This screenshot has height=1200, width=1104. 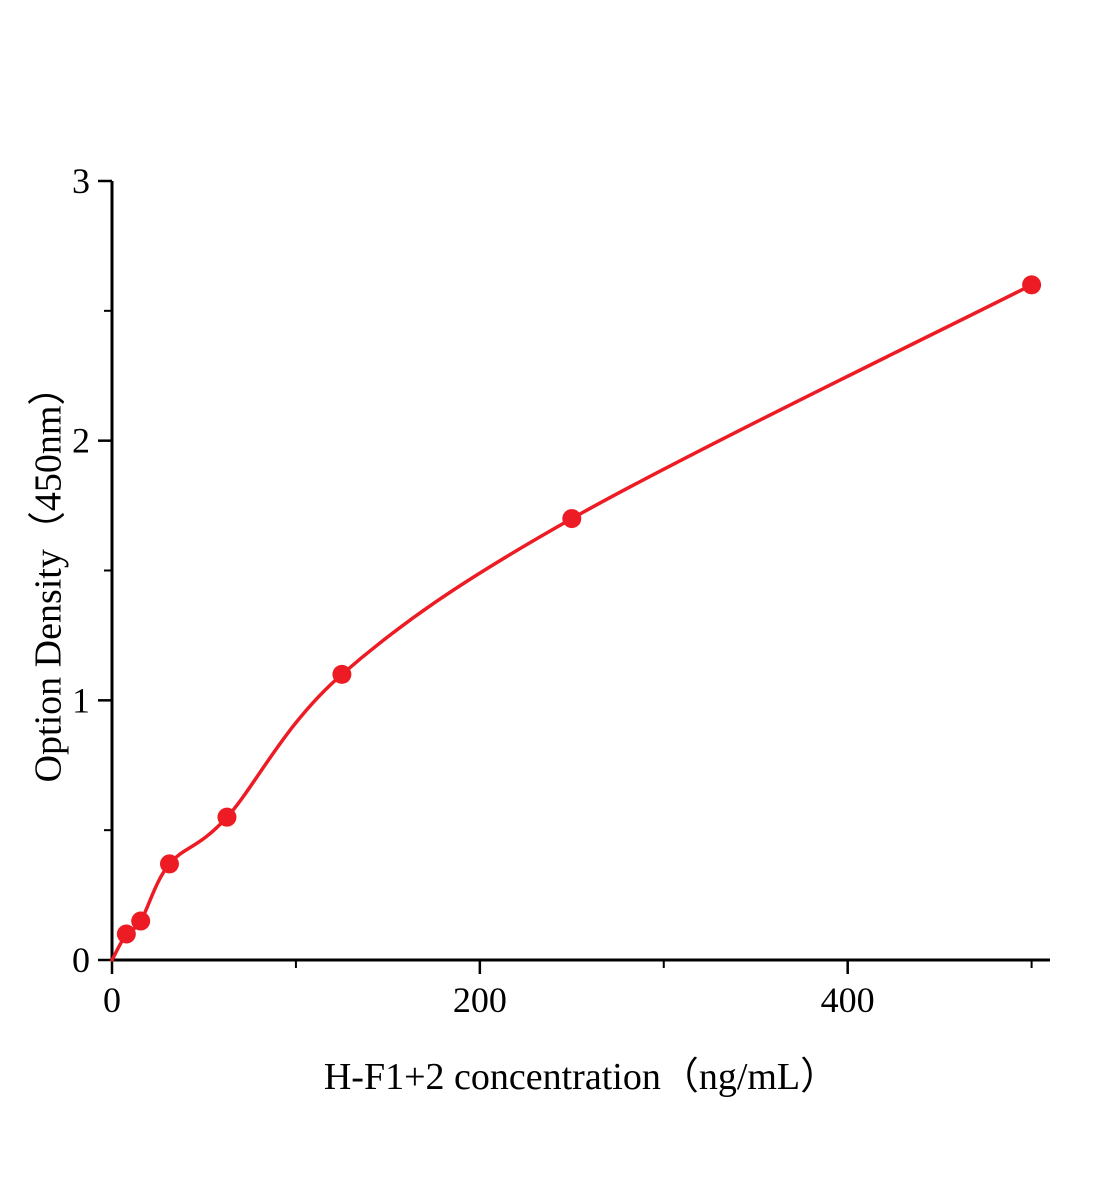 I want to click on y-tick-label: 0, so click(x=81, y=960).